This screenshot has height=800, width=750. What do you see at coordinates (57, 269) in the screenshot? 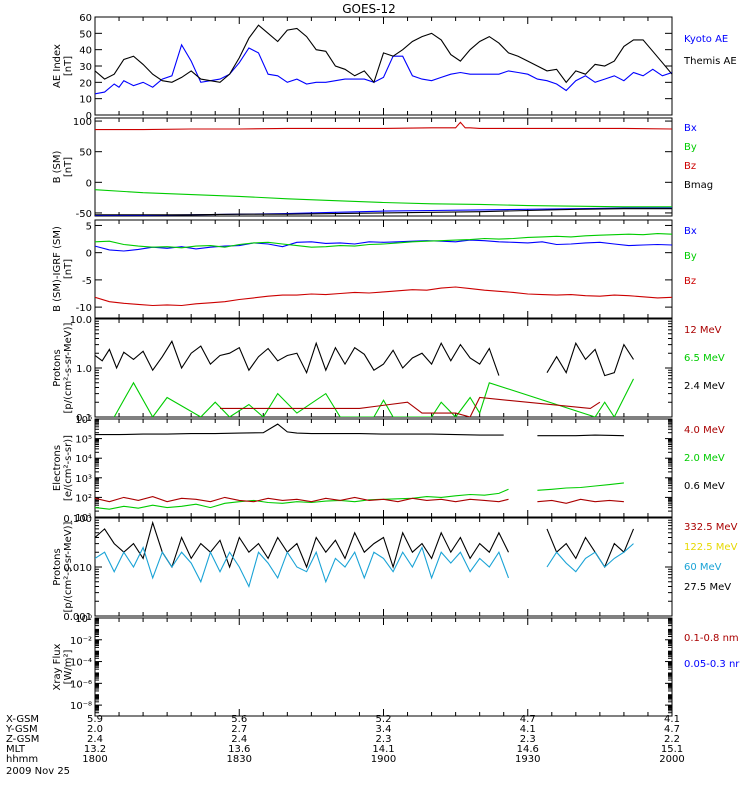
I see `y-axis-label: B (SM)-IGRF (SM)` at bounding box center [57, 269].